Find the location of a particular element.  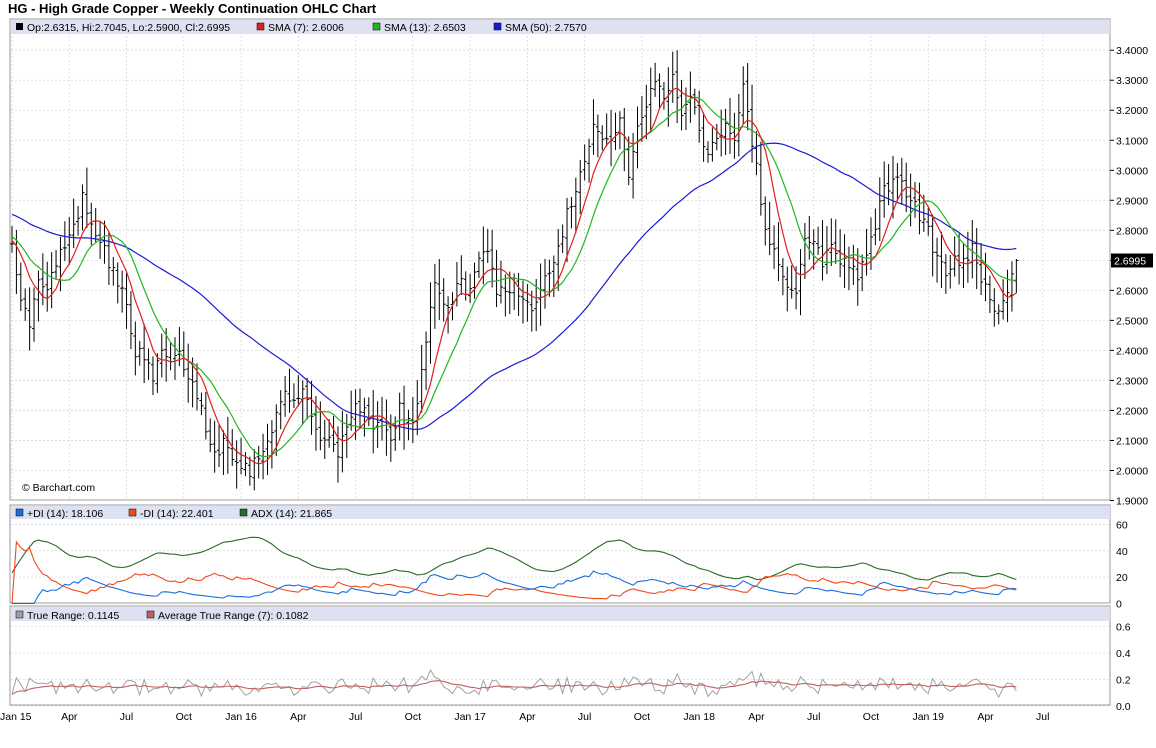

legend-atr: Average True Range (7): 0.1082 is located at coordinates (233, 616).